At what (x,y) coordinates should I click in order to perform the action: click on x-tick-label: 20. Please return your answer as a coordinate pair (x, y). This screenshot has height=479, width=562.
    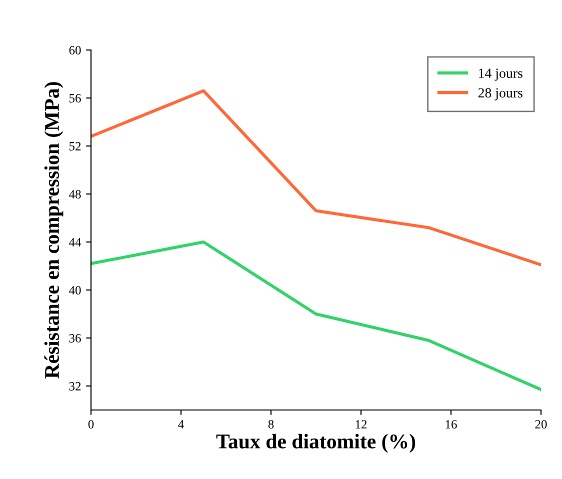
    Looking at the image, I should click on (541, 424).